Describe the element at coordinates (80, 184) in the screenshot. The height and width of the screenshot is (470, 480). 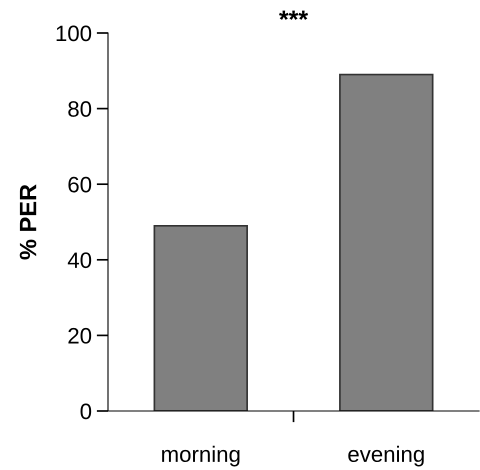
I see `y-tick-label: 60` at that location.